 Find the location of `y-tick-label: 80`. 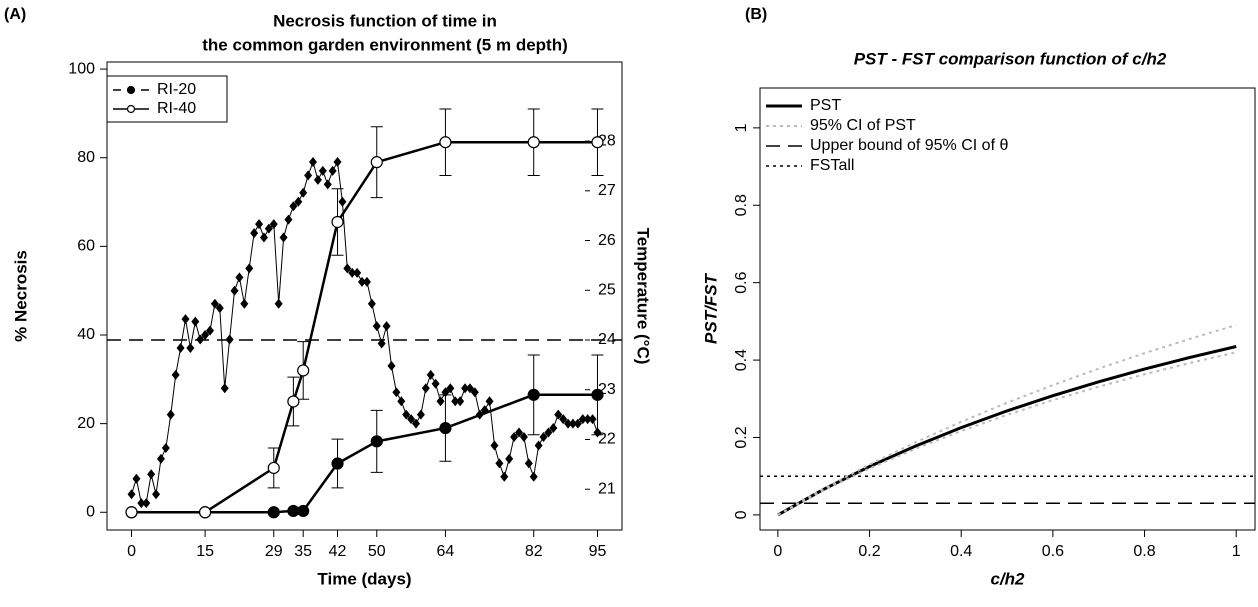

y-tick-label: 80 is located at coordinates (86, 157).